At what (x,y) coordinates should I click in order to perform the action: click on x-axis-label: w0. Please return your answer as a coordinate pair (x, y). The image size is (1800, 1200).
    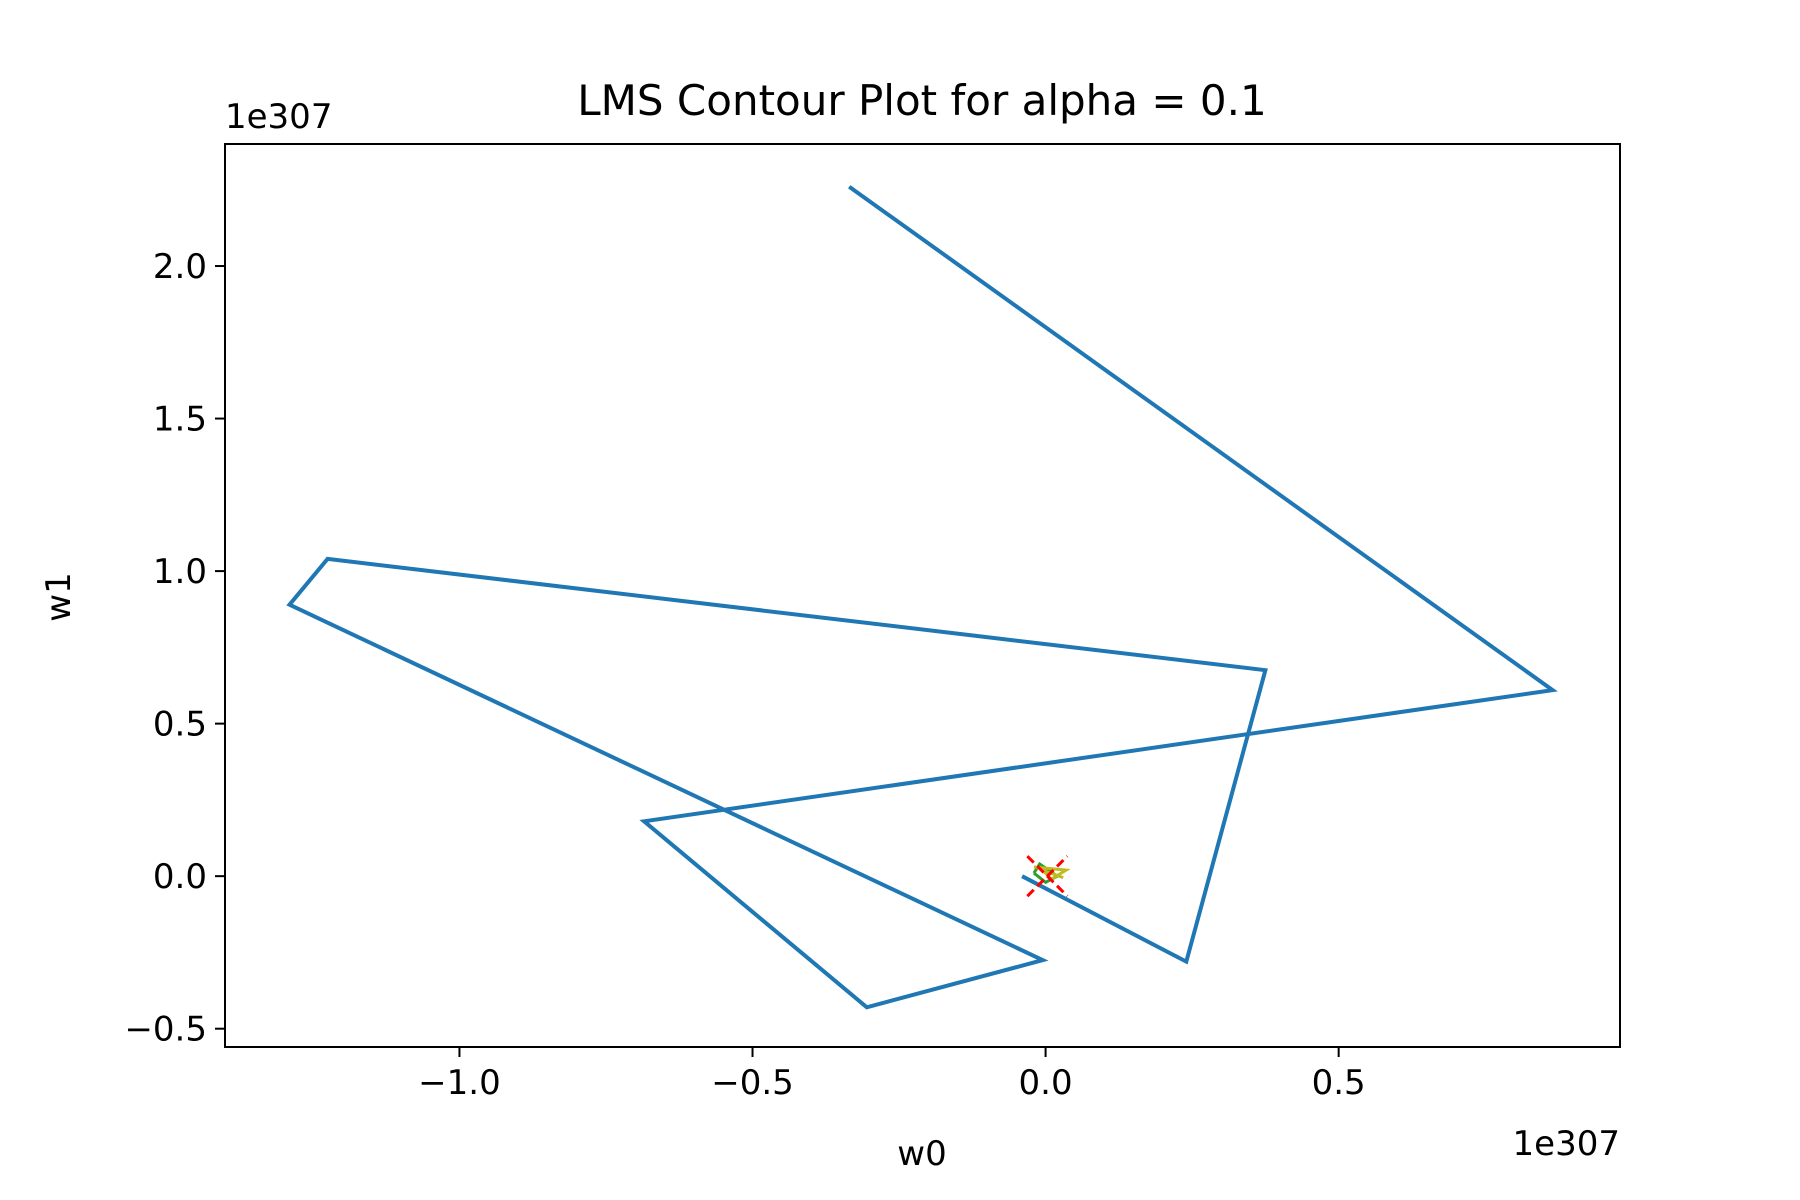
    Looking at the image, I should click on (921, 1154).